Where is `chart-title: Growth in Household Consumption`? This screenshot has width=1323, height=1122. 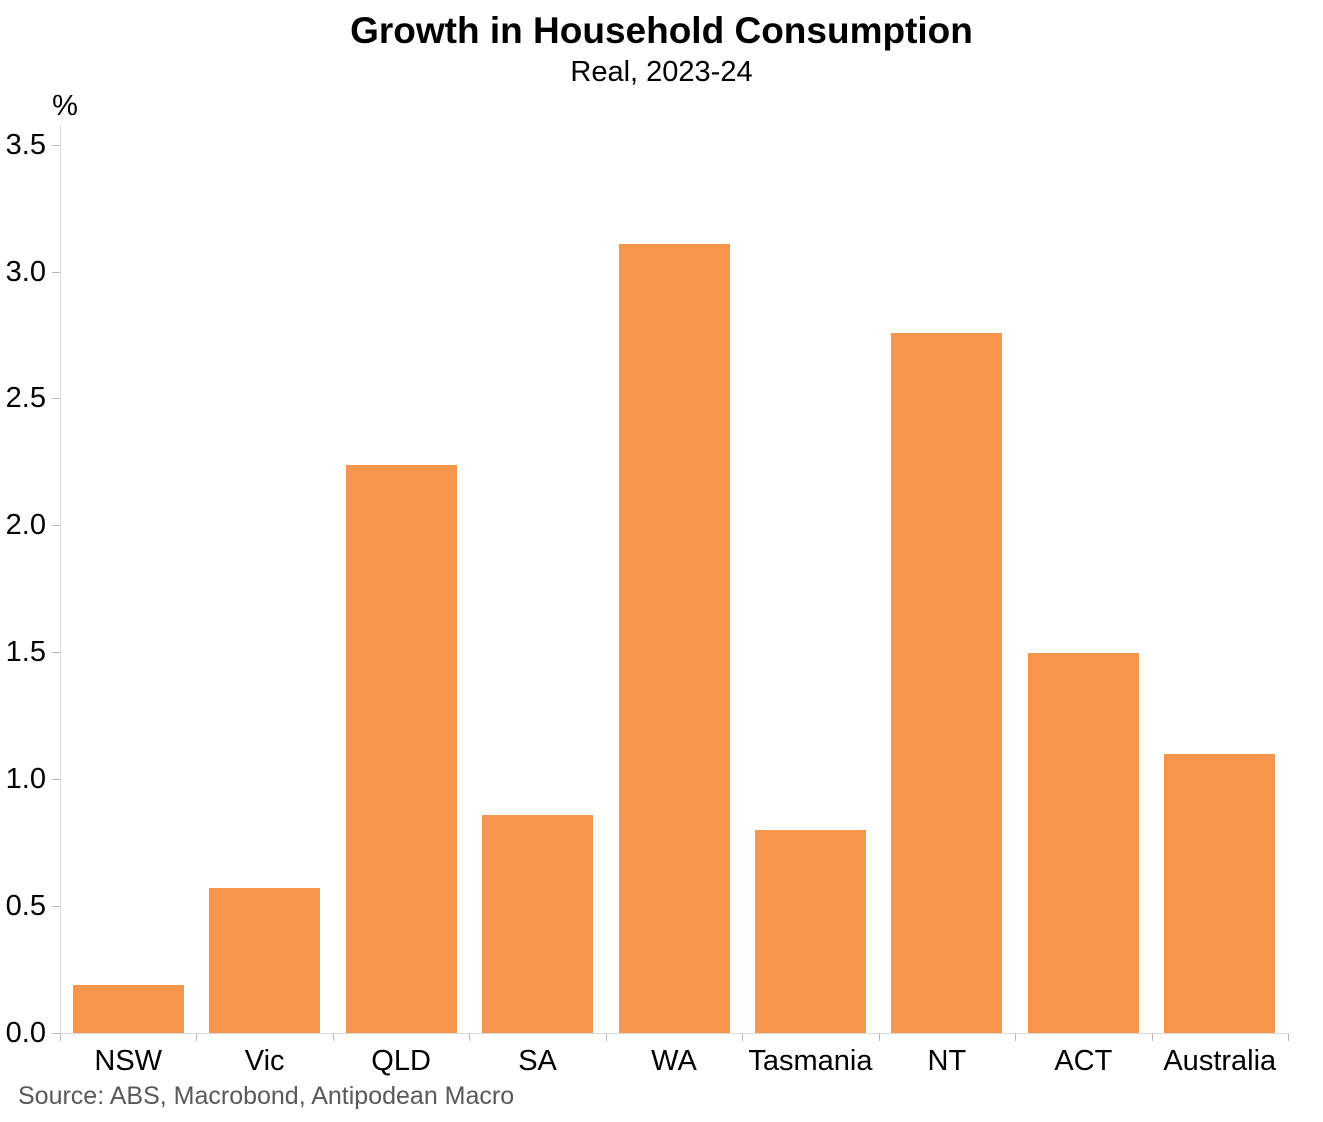 chart-title: Growth in Household Consumption is located at coordinates (661, 30).